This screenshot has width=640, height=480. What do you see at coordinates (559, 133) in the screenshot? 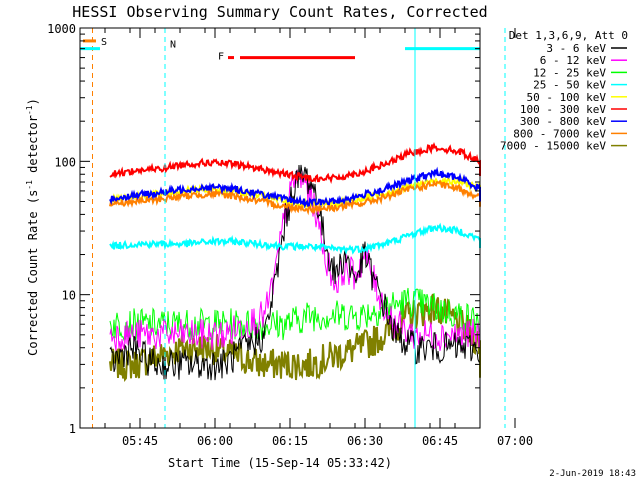
I see `legend-label: 800 - 7000 keV` at bounding box center [559, 133].